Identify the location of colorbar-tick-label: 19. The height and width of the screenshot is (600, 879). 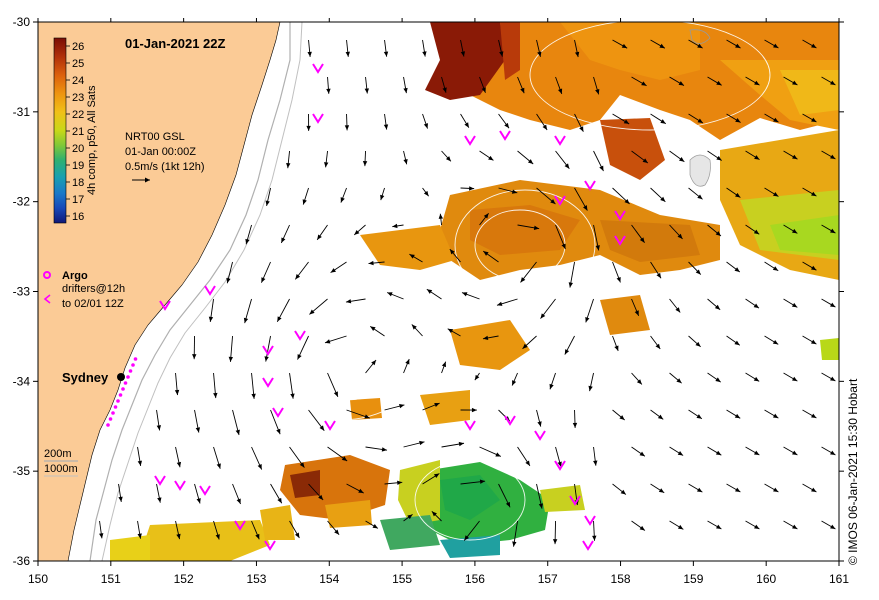
(78, 166).